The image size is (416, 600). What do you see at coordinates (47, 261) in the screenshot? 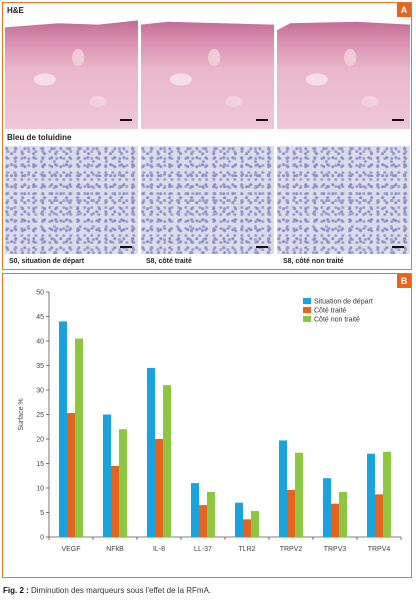
I see `caption-s0: S0, situation de départ` at bounding box center [47, 261].